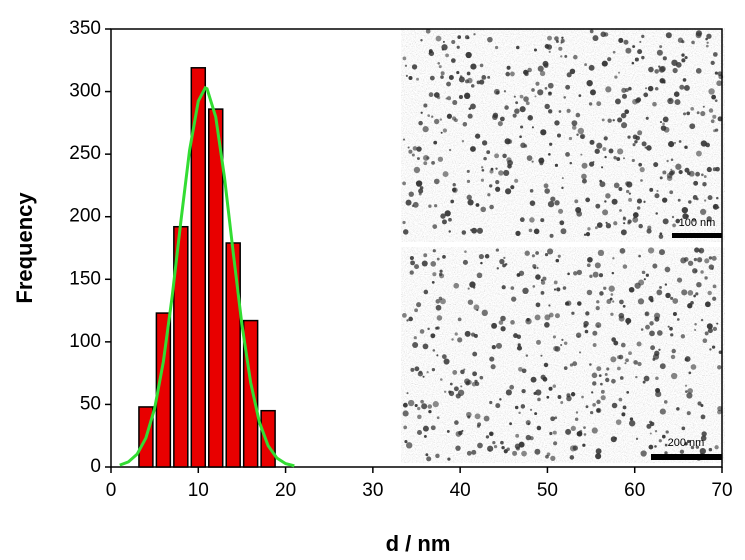 The height and width of the screenshot is (560, 745). What do you see at coordinates (85, 153) in the screenshot?
I see `y-tick-label: 250` at bounding box center [85, 153].